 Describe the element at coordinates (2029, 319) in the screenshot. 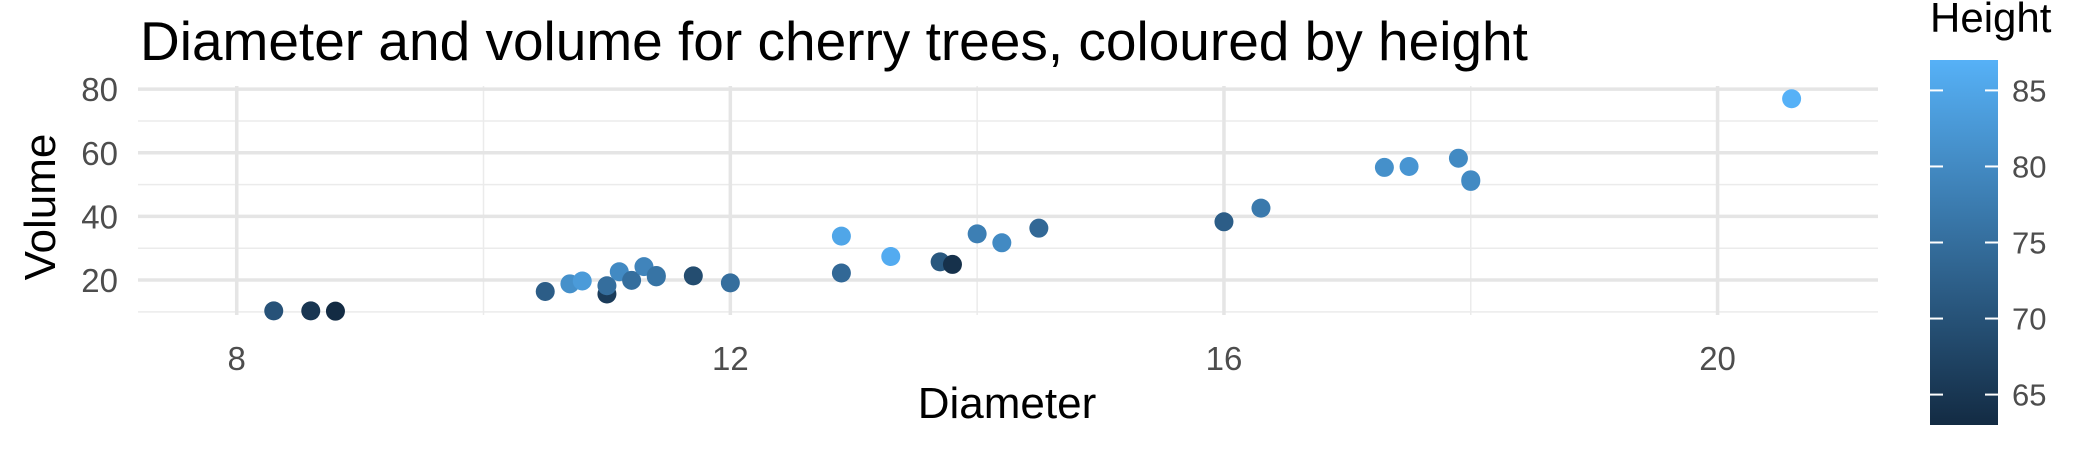

I see `legend-tick-label: 70` at that location.